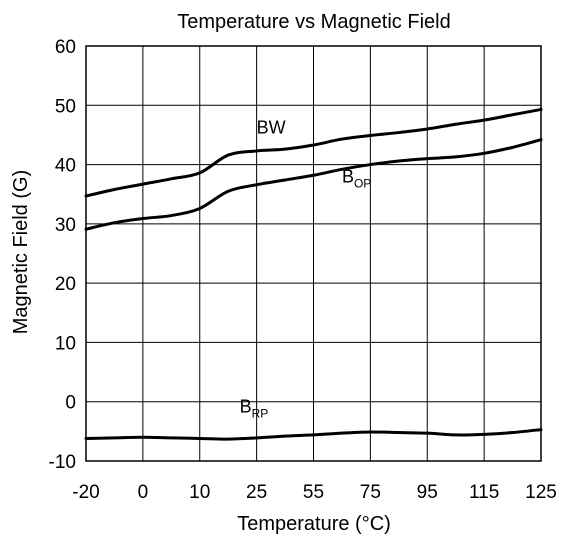  What do you see at coordinates (254, 408) in the screenshot?
I see `series-label-brp: BRP` at bounding box center [254, 408].